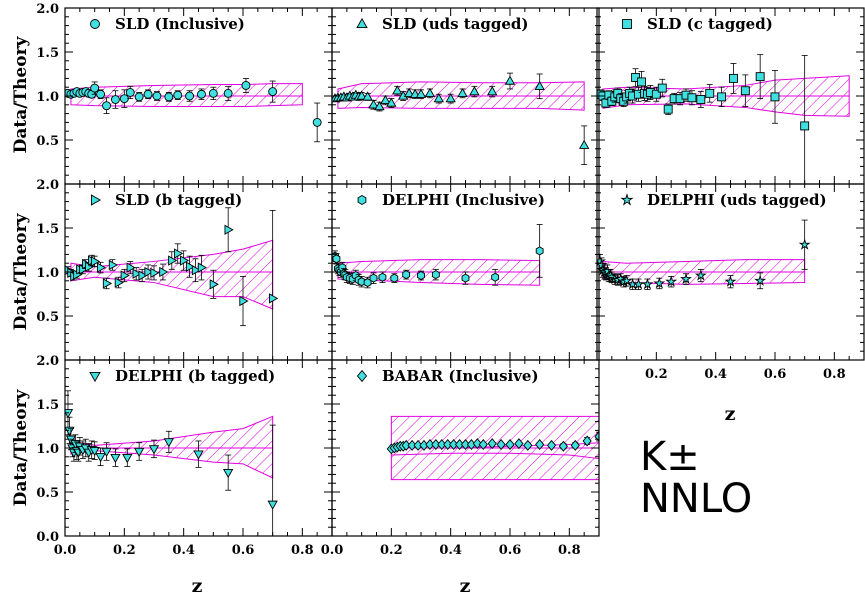 This screenshot has height=603, width=865. I want to click on x-axis-label-col-2: z, so click(465, 586).